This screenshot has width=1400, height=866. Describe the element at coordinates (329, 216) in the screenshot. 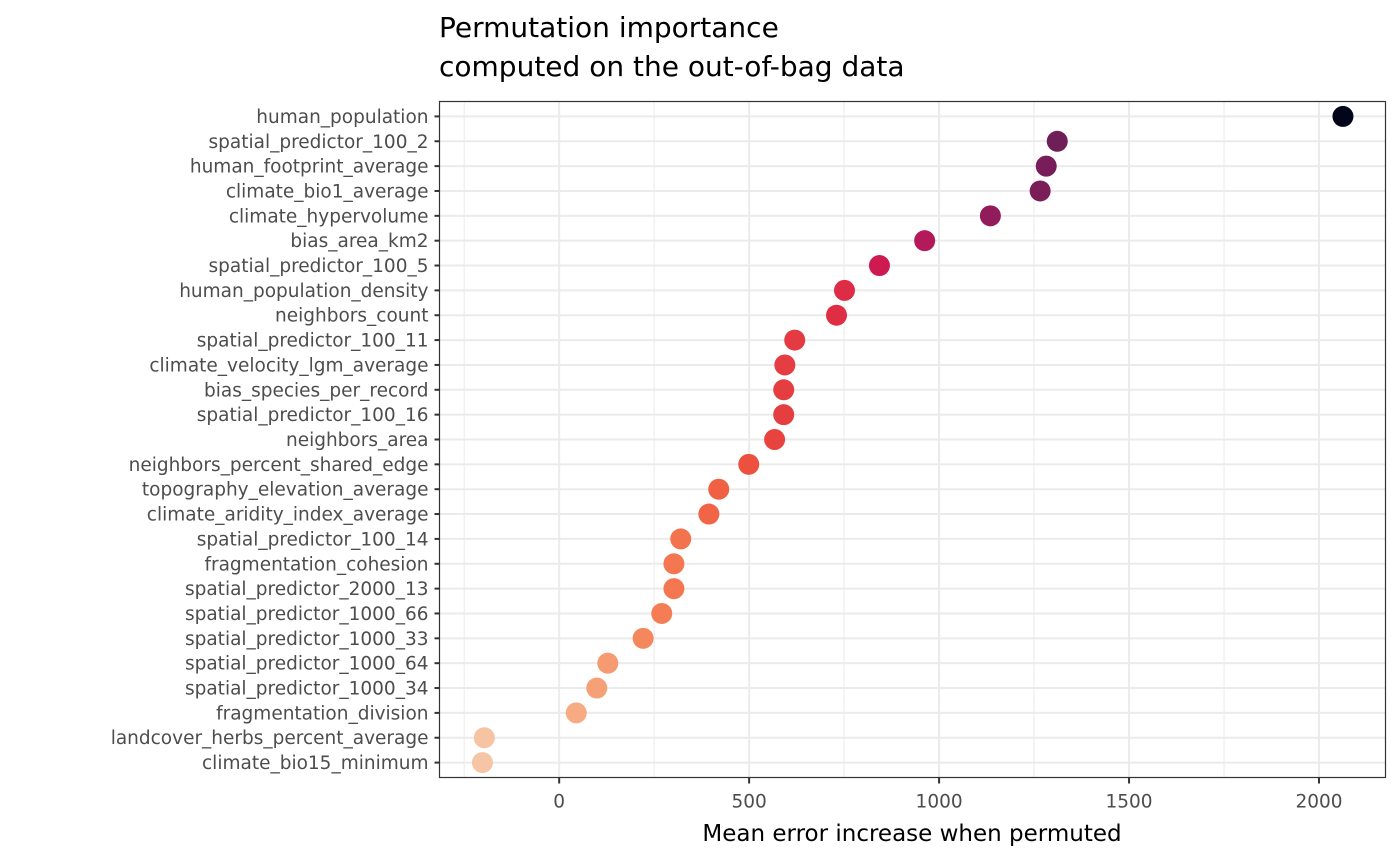

I see `y-tick-label: climate_hypervolume` at that location.